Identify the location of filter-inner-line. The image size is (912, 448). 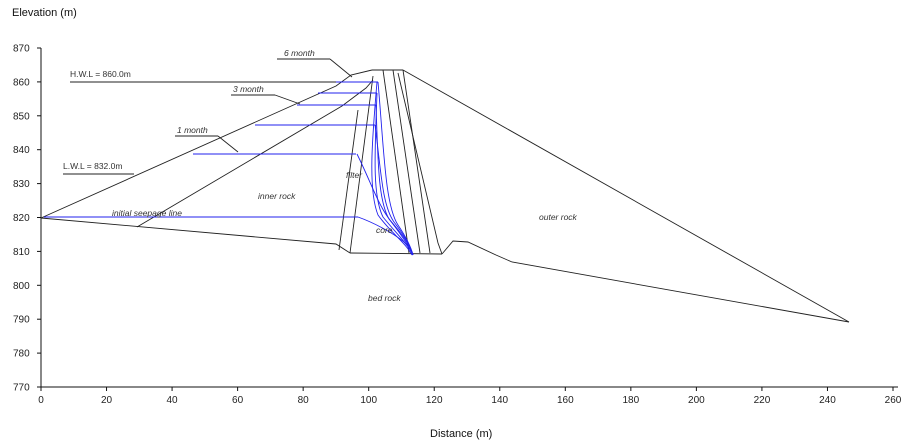
(361, 164).